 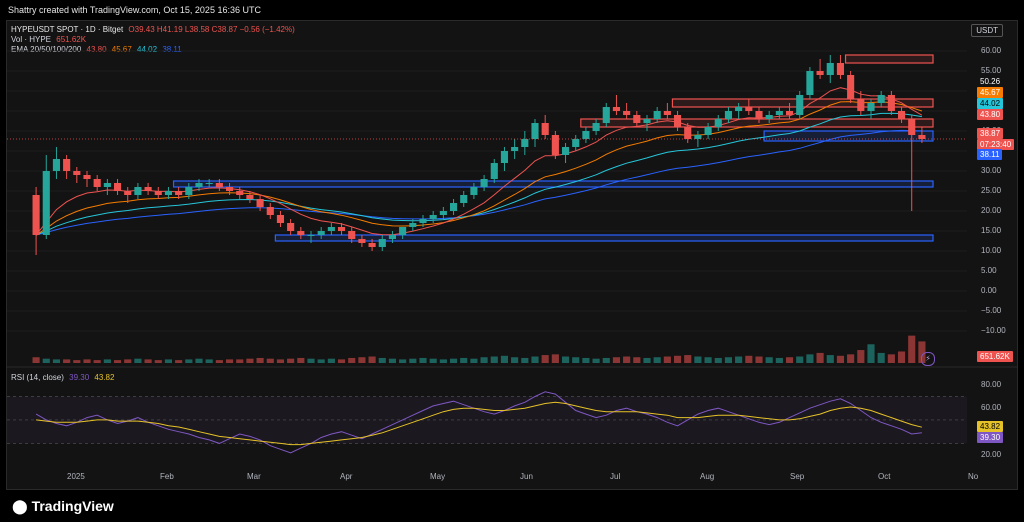 What do you see at coordinates (478, 422) in the screenshot?
I see `rsi-line` at bounding box center [478, 422].